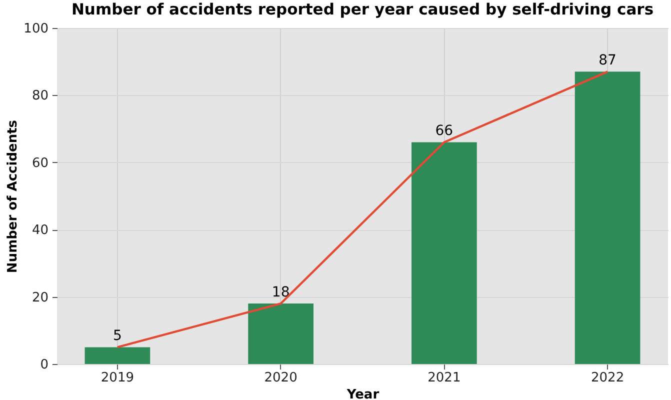  Describe the element at coordinates (40, 298) in the screenshot. I see `y-tick-label: 20` at that location.